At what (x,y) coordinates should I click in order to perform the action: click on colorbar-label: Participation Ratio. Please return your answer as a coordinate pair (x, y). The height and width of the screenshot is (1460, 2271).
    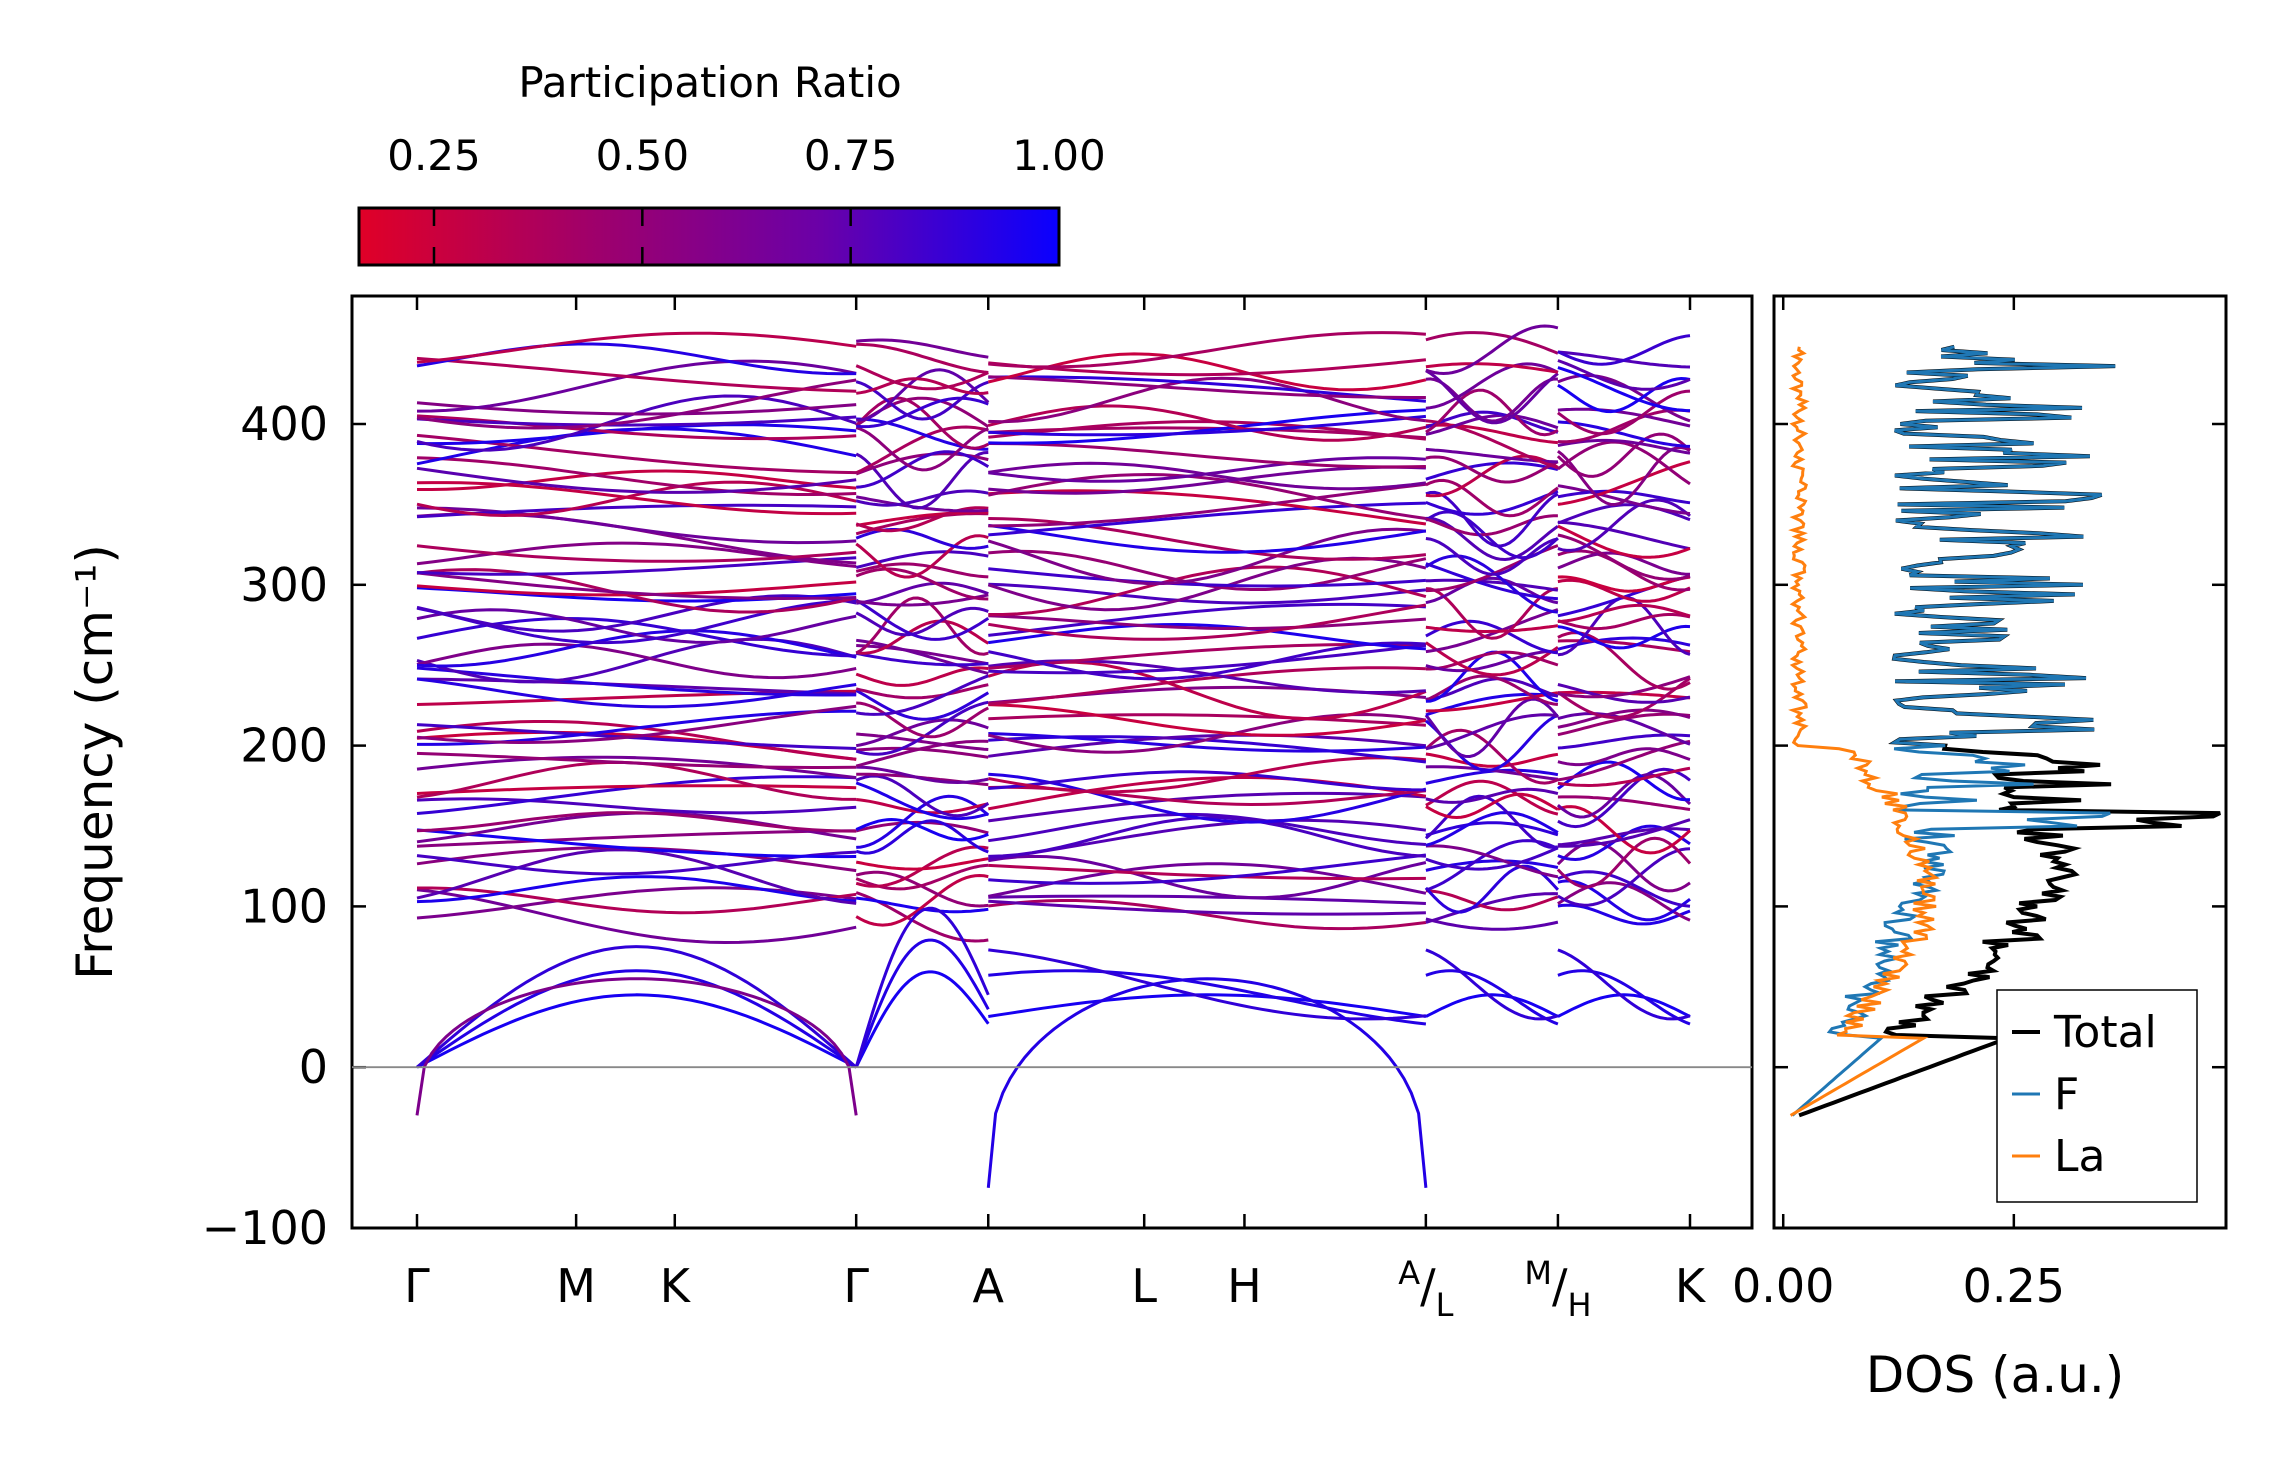
    Looking at the image, I should click on (709, 82).